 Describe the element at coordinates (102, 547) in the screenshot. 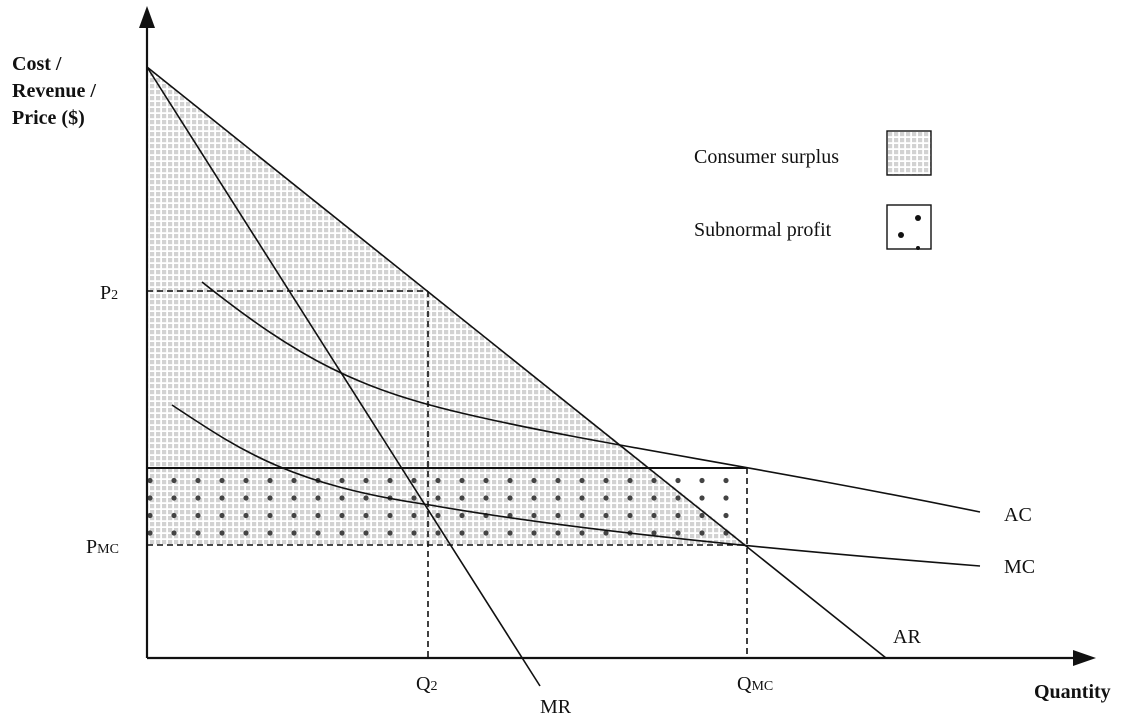

I see `pmc-label: PMC` at that location.